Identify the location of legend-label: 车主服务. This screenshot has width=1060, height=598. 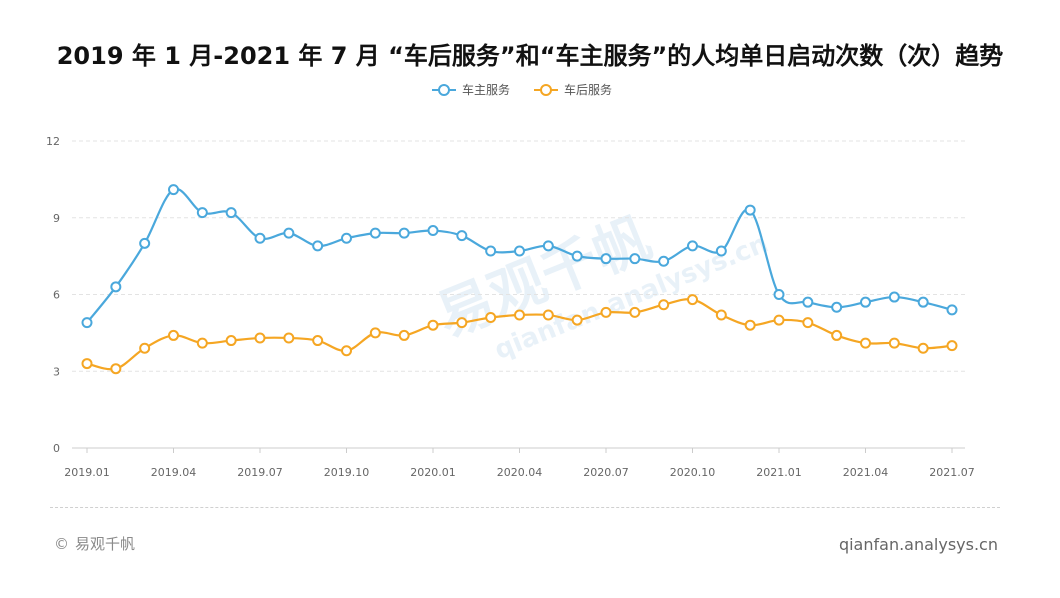
(486, 89).